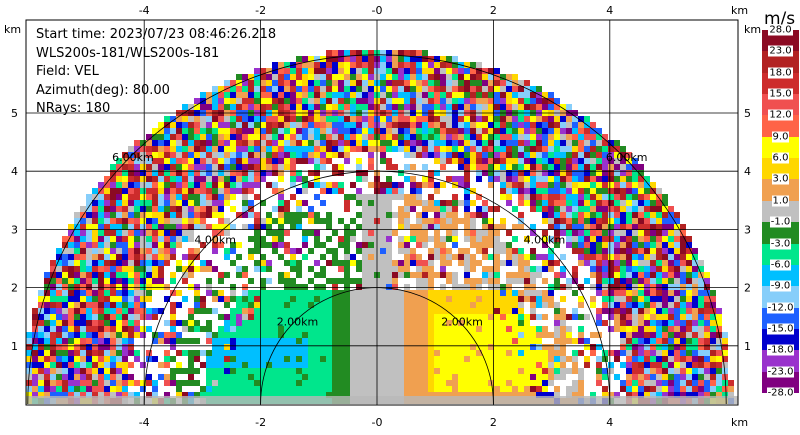 This screenshot has width=800, height=435. I want to click on colorbar-tick-label: -18.0, so click(780, 350).